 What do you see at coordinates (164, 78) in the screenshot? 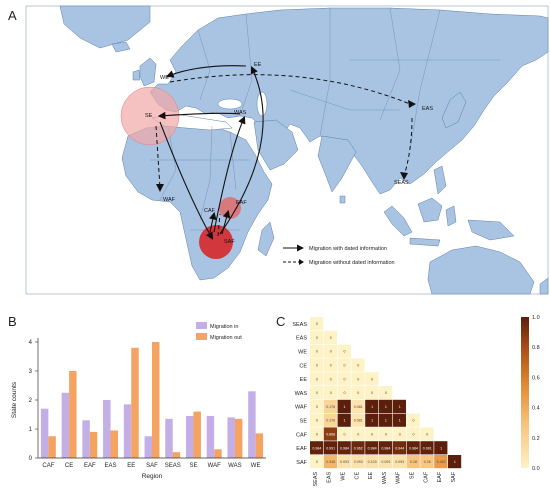
I see `region-label-we: WE` at bounding box center [164, 78].